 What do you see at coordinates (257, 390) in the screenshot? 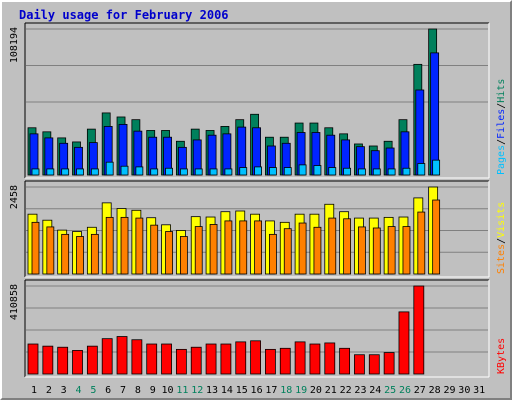
I see `day-label: 16` at bounding box center [257, 390].